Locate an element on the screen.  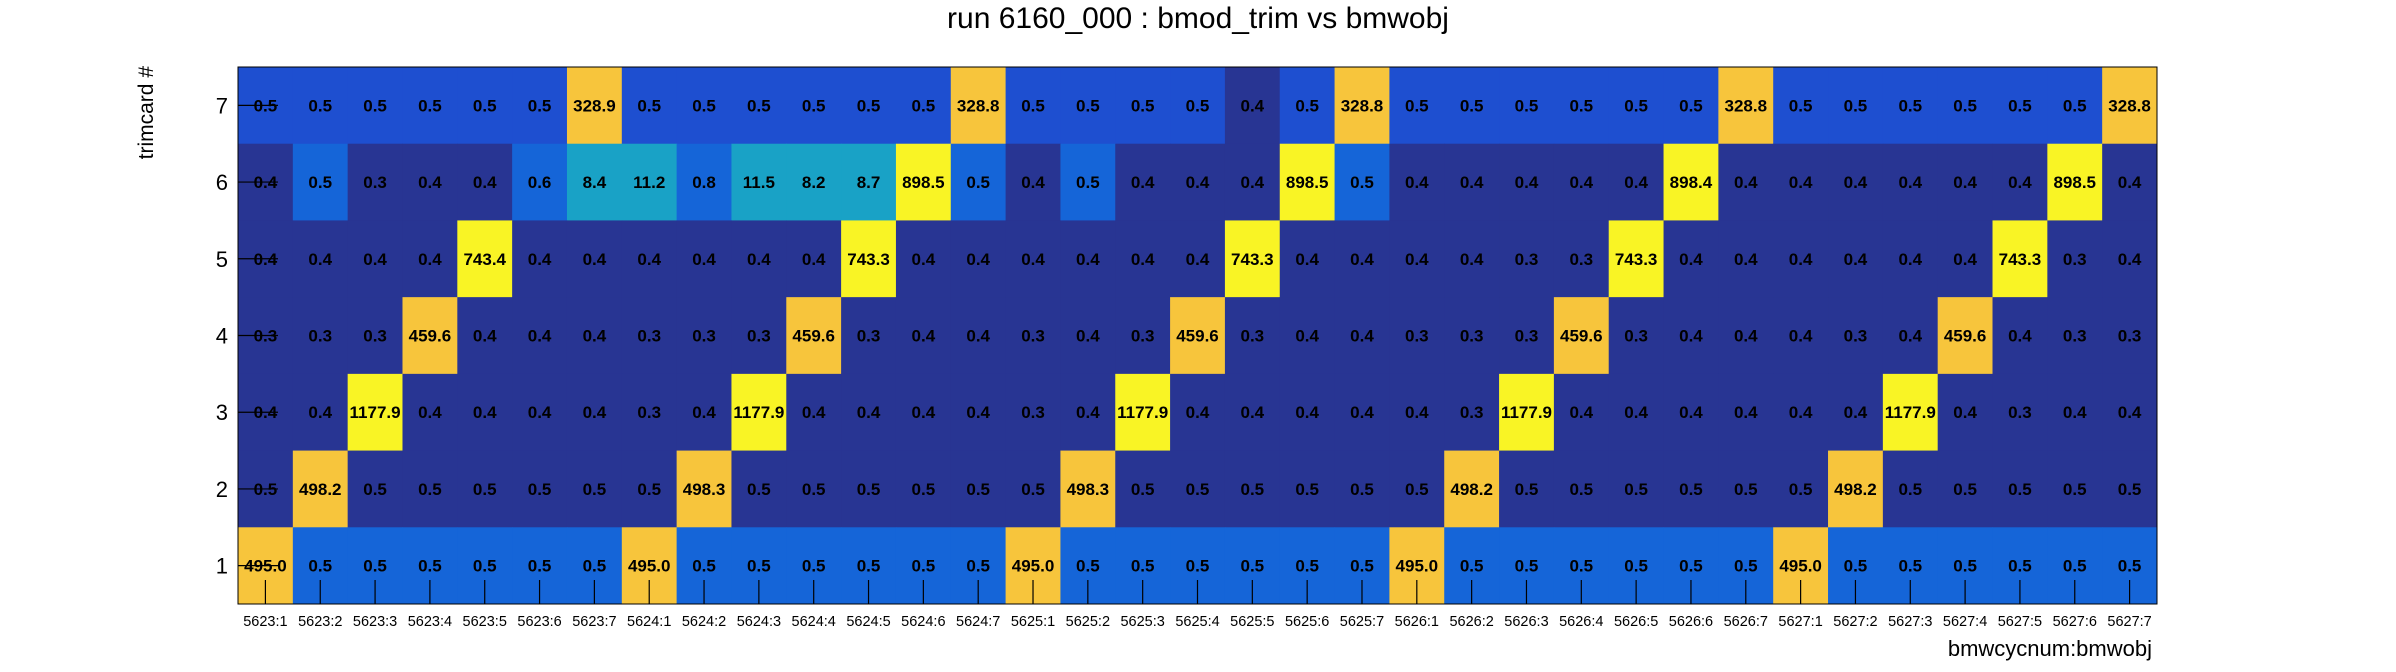
cell-value-label: 459.6 is located at coordinates (430, 336).